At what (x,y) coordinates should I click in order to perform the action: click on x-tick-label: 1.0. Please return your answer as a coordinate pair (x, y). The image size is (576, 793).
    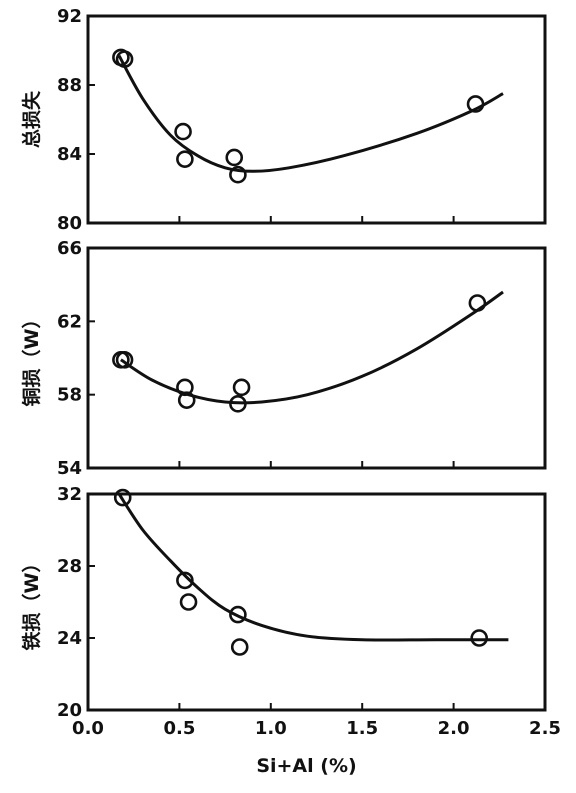
    Looking at the image, I should click on (271, 728).